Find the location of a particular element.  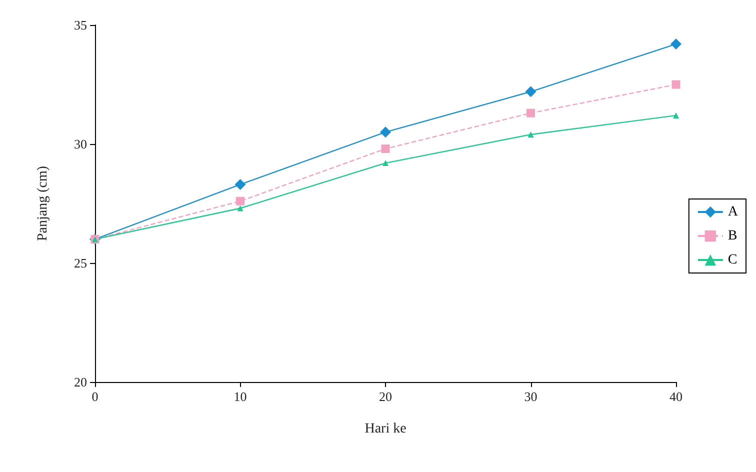

legend-label: C is located at coordinates (733, 260).